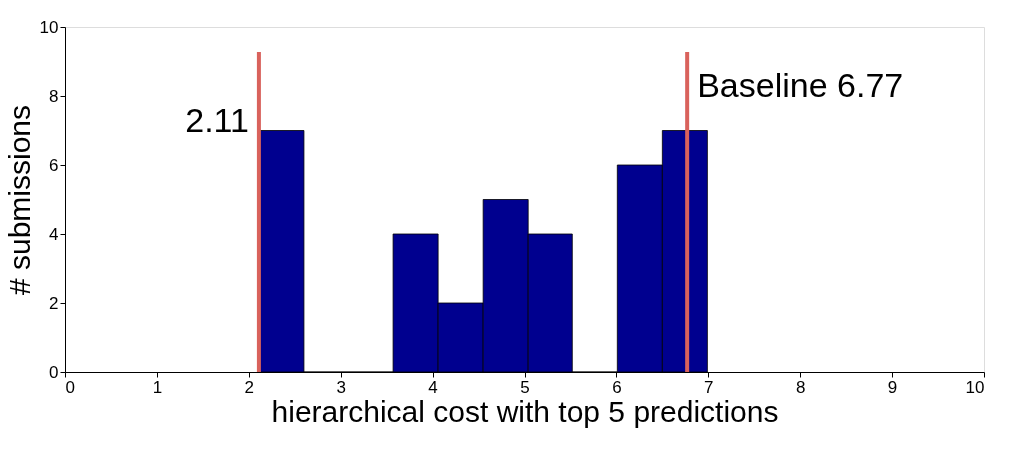  I want to click on y-tick-label: 8, so click(54, 96).